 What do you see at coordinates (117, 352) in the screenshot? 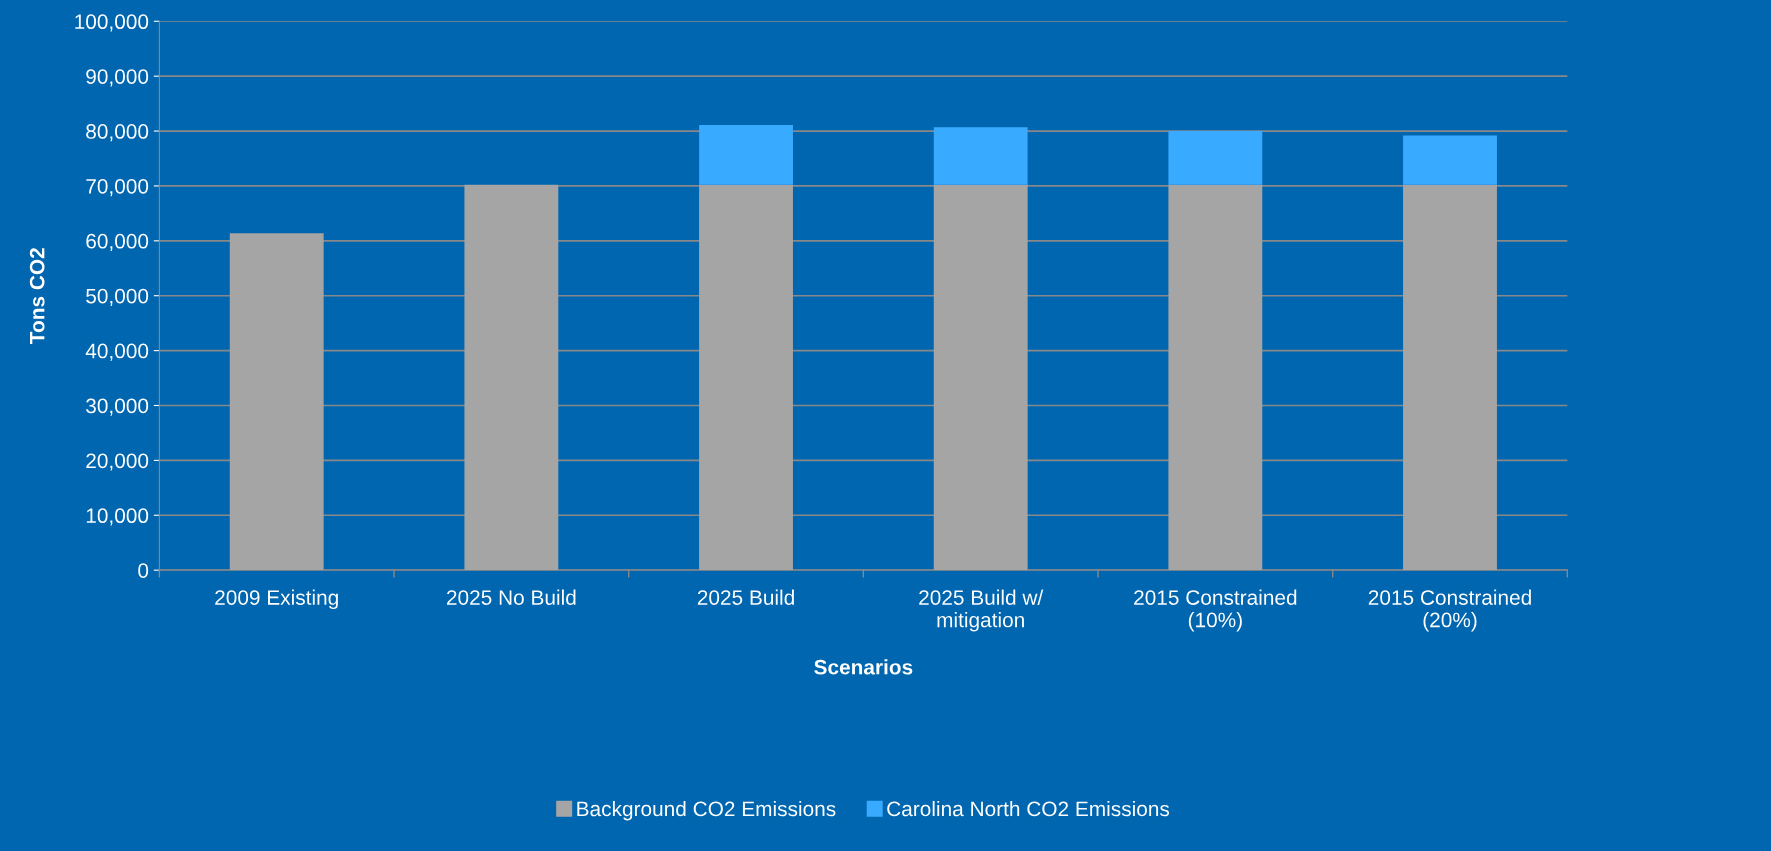
I see `y-tick-label: 40,000` at bounding box center [117, 352].